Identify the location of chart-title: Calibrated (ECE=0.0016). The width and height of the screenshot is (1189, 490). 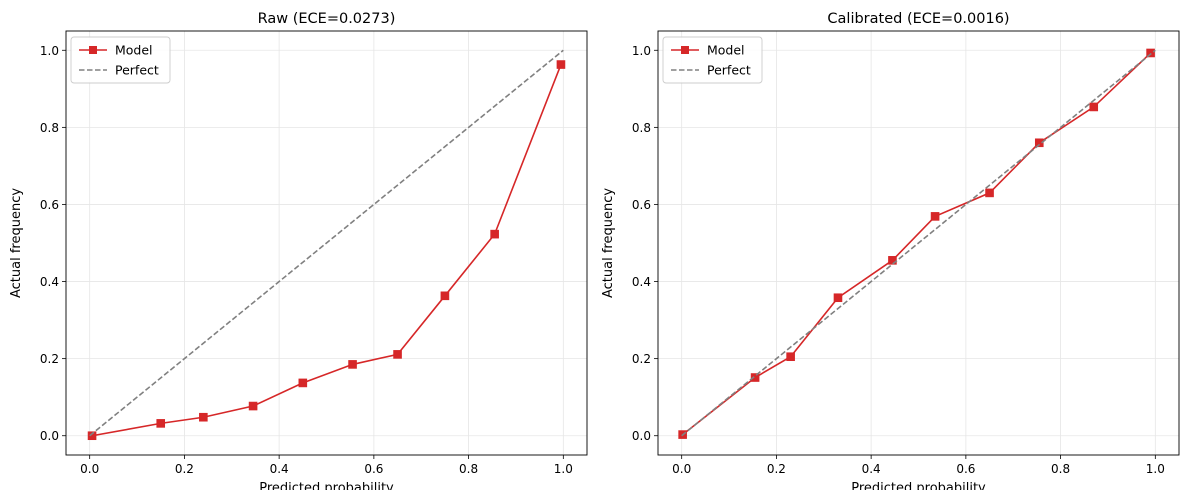
(918, 19).